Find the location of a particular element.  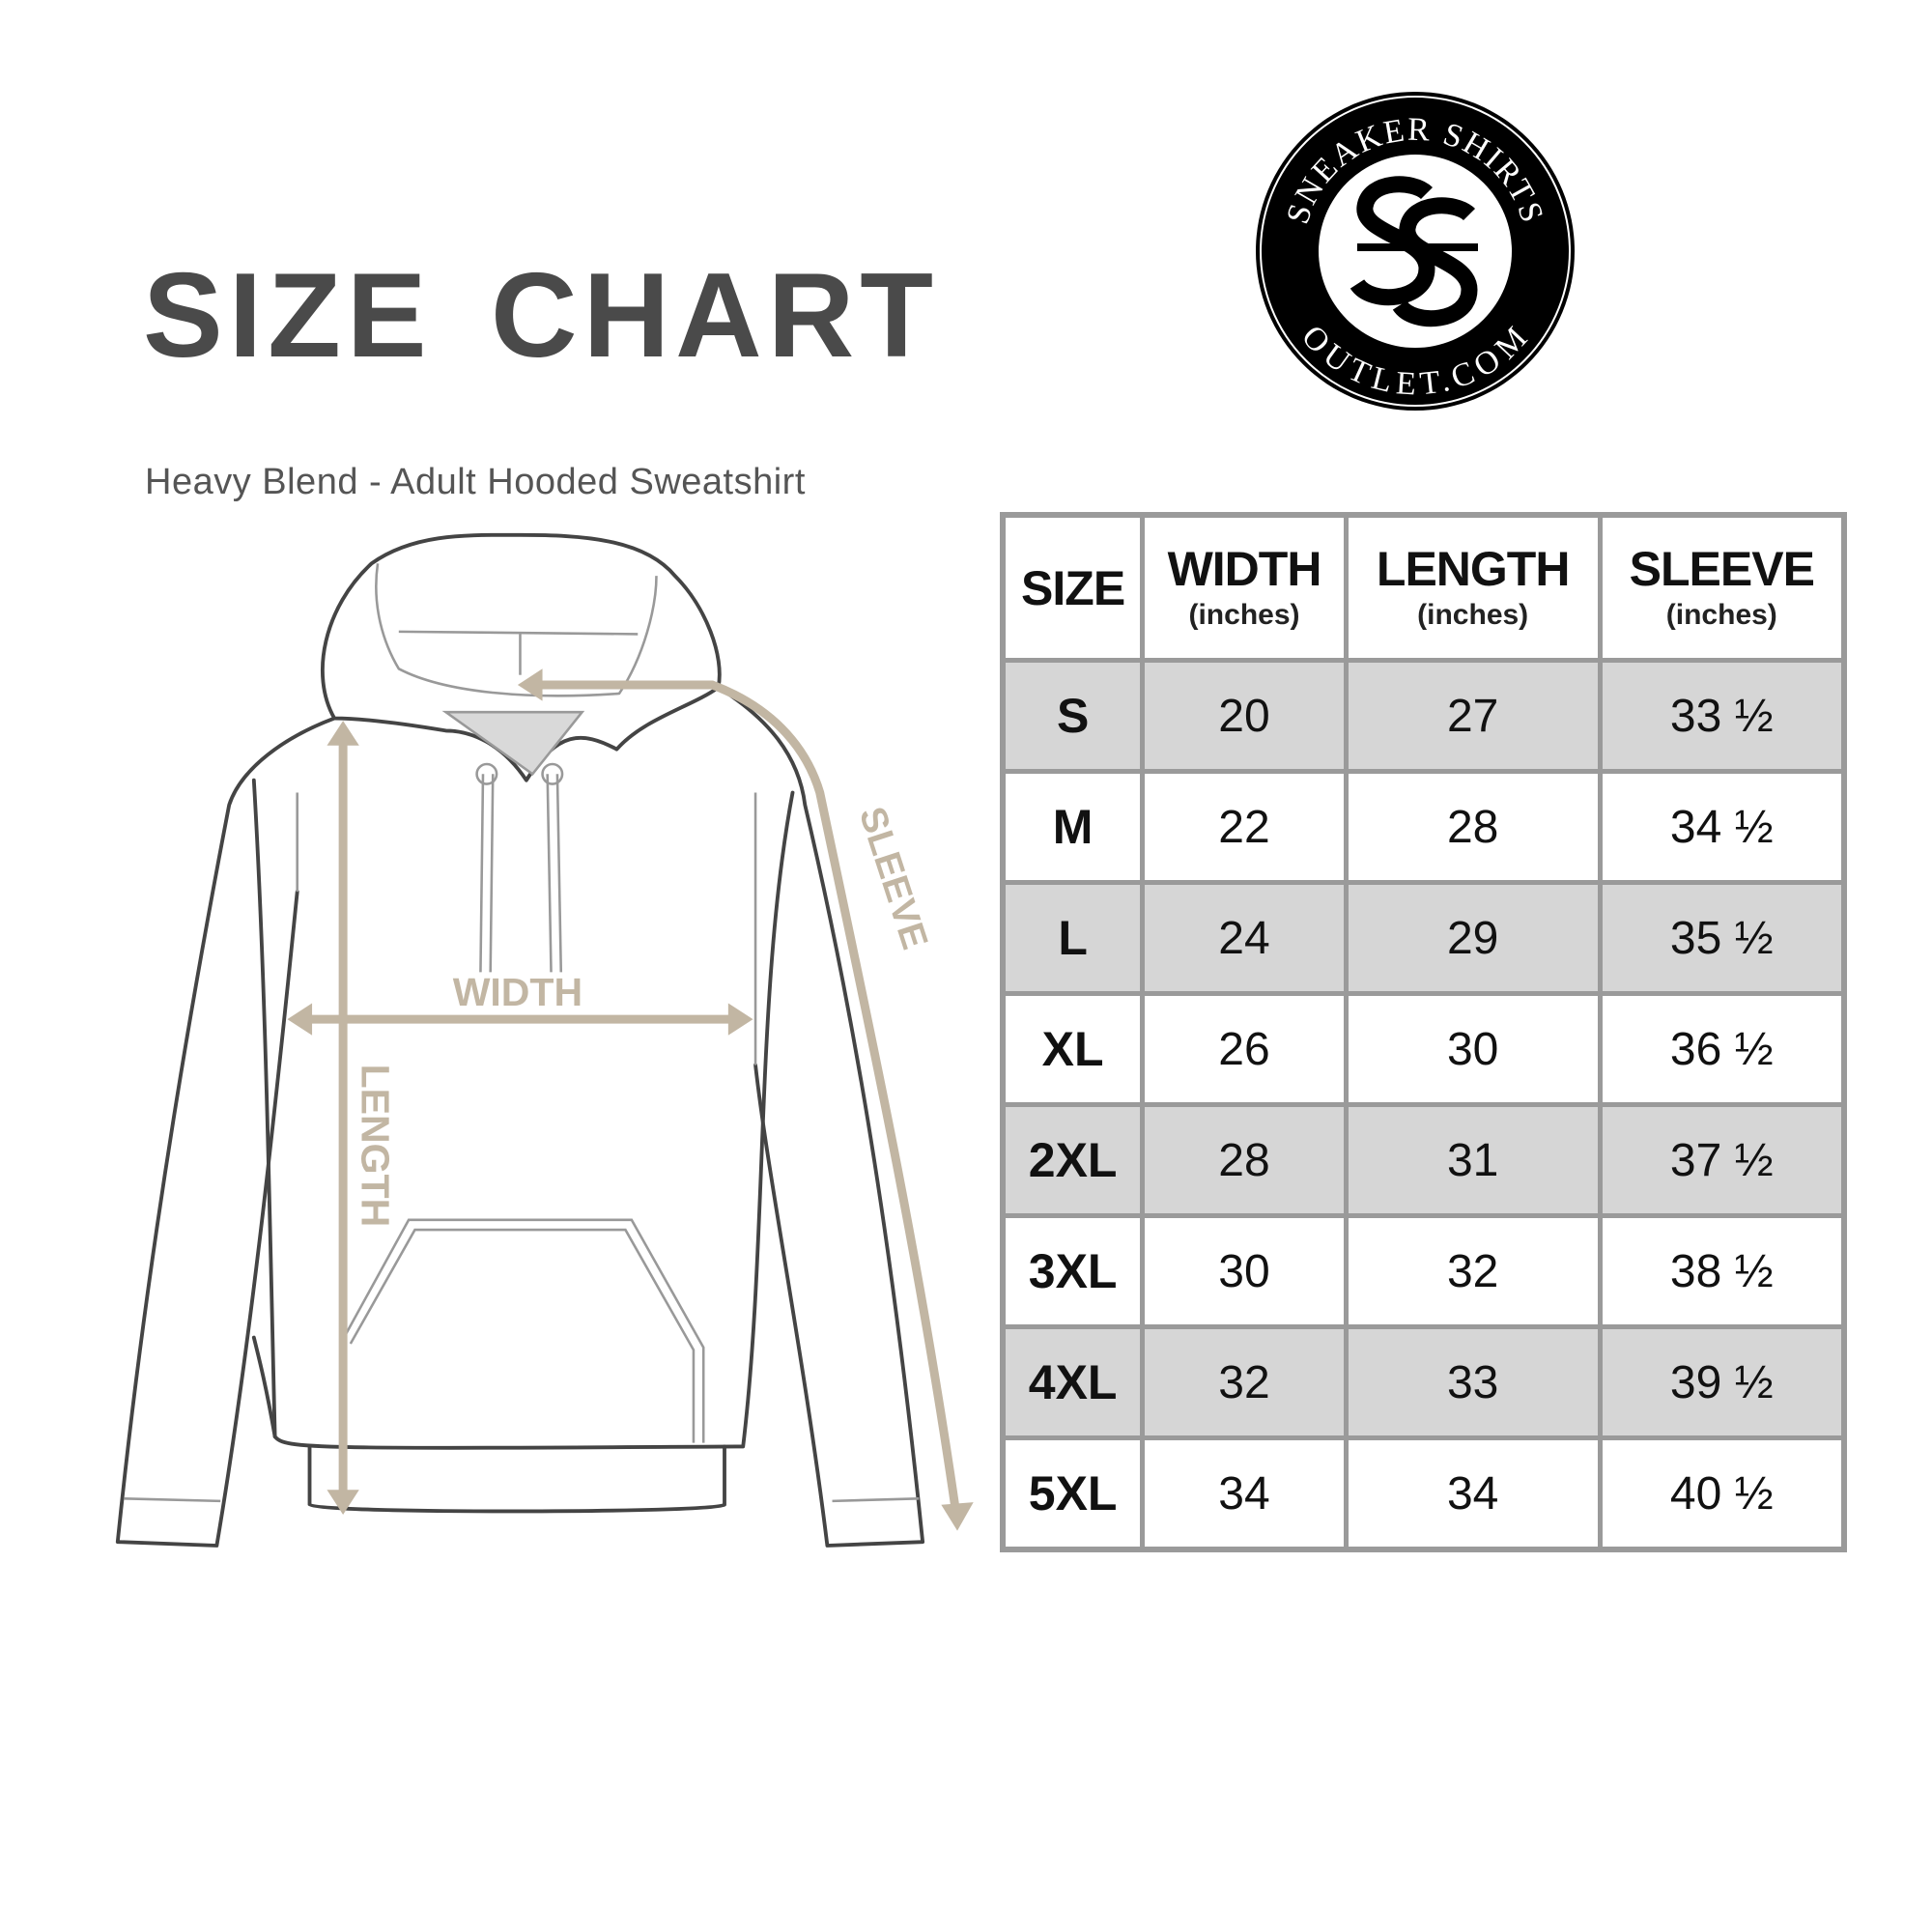

cell-width: 34 is located at coordinates (1244, 1493).